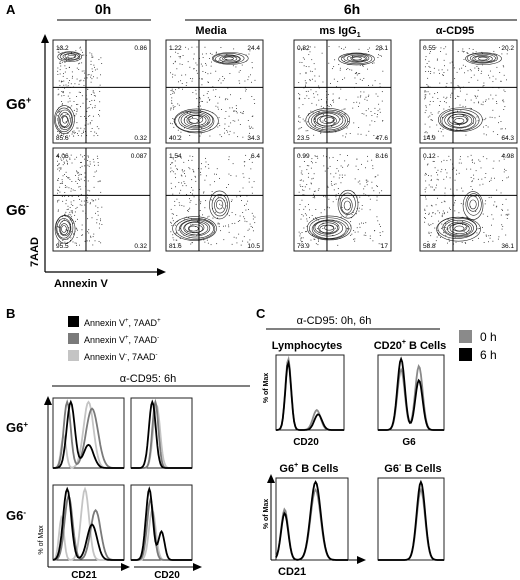 Image resolution: width=520 pixels, height=580 pixels. Describe the element at coordinates (410, 345) in the screenshot. I see `panel-c-title-cd20-b-cells: CD20+ B Cells` at that location.